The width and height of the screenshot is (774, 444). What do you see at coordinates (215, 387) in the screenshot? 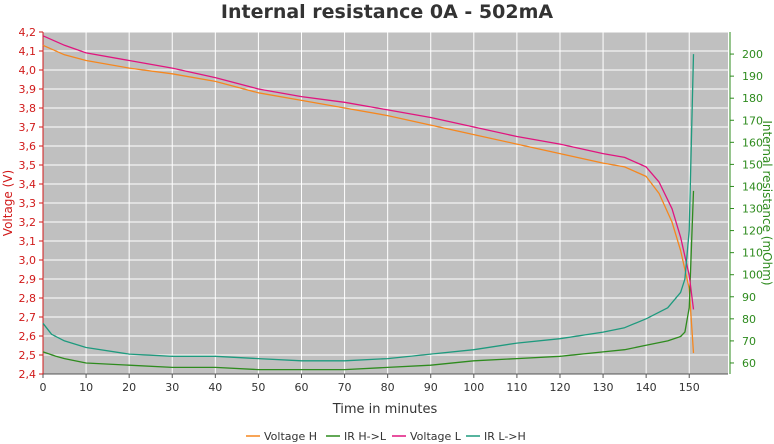
I see `x-tick-label: 40` at bounding box center [215, 387].